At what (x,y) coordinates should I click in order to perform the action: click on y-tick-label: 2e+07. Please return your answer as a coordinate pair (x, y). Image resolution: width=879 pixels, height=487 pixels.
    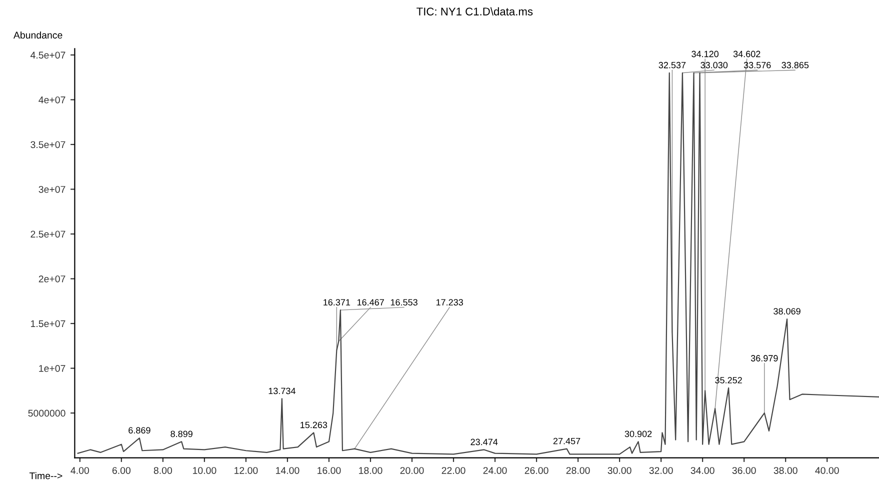
    Looking at the image, I should click on (52, 278).